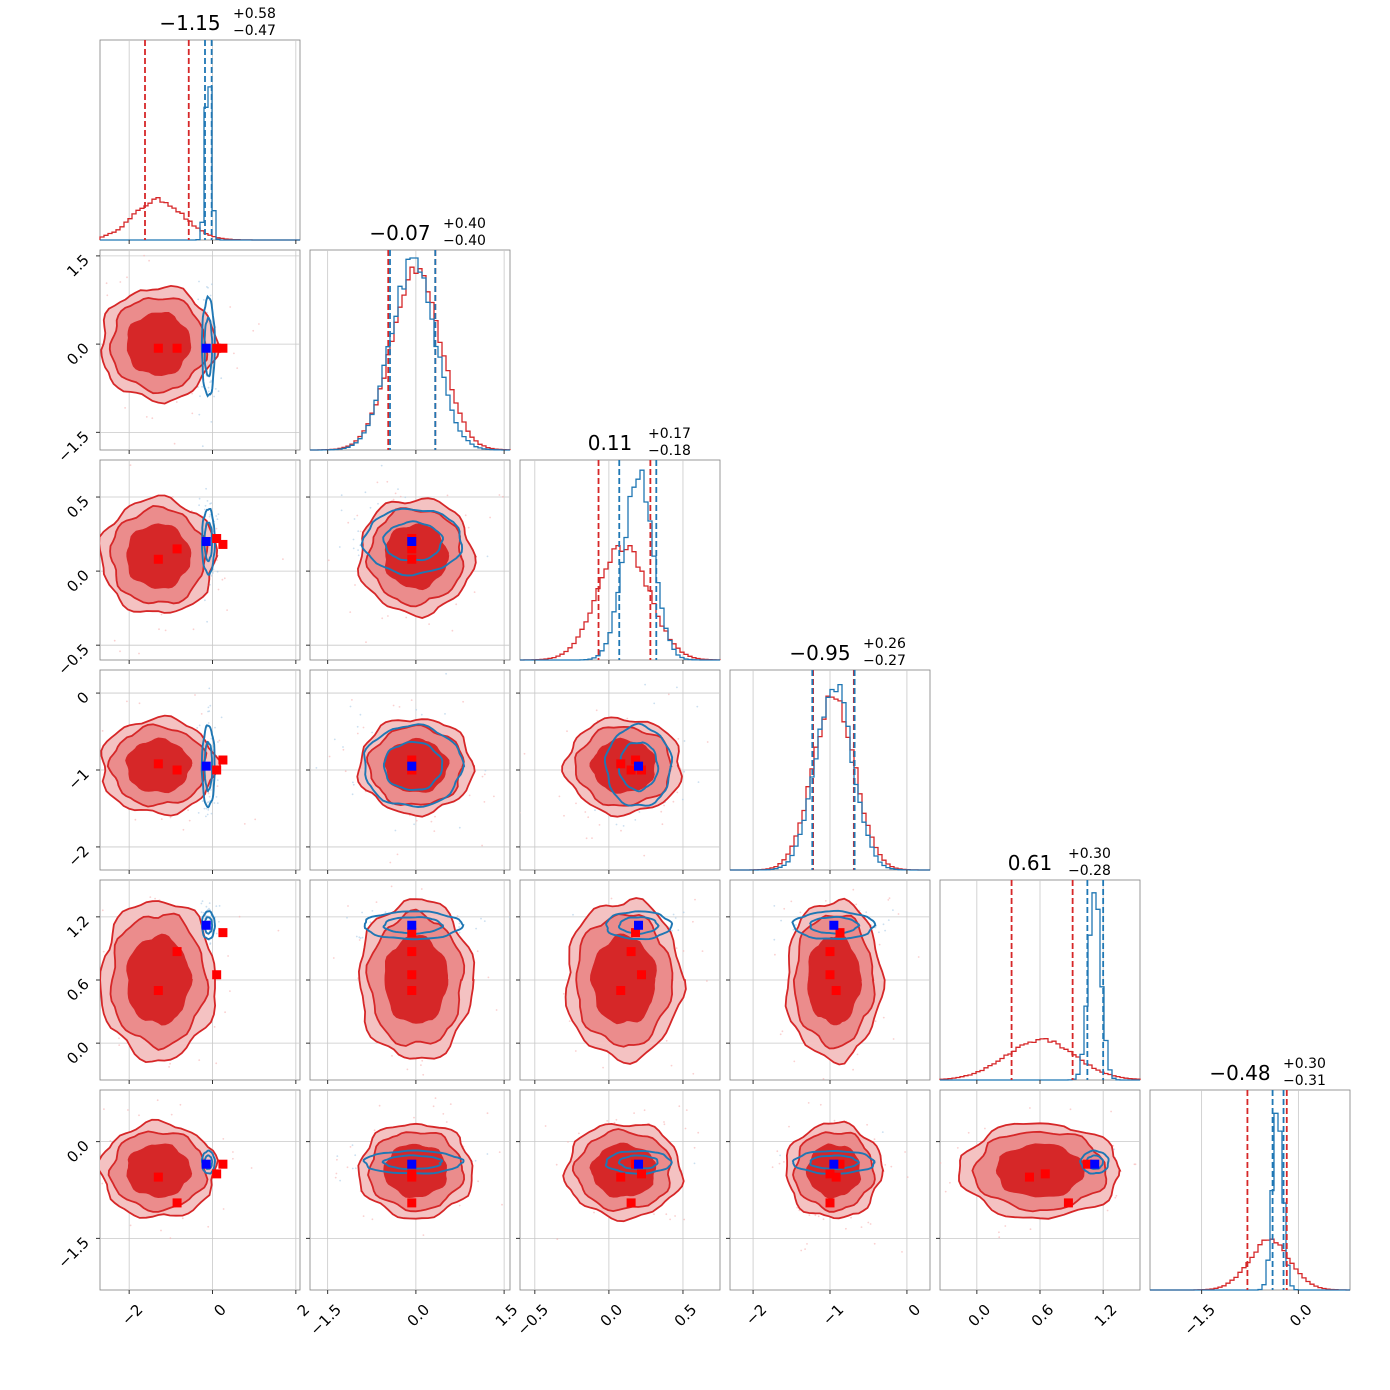 Image resolution: width=1390 pixels, height=1390 pixels. Describe the element at coordinates (78, 990) in the screenshot. I see `y-tick-label: 0.6` at that location.